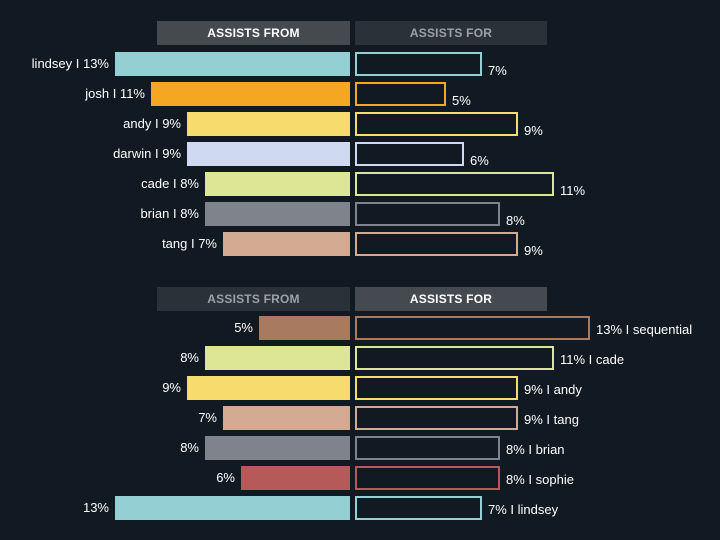 The width and height of the screenshot is (720, 540). Describe the element at coordinates (535, 449) in the screenshot. I see `assists-for-label: 8% I brian` at that location.